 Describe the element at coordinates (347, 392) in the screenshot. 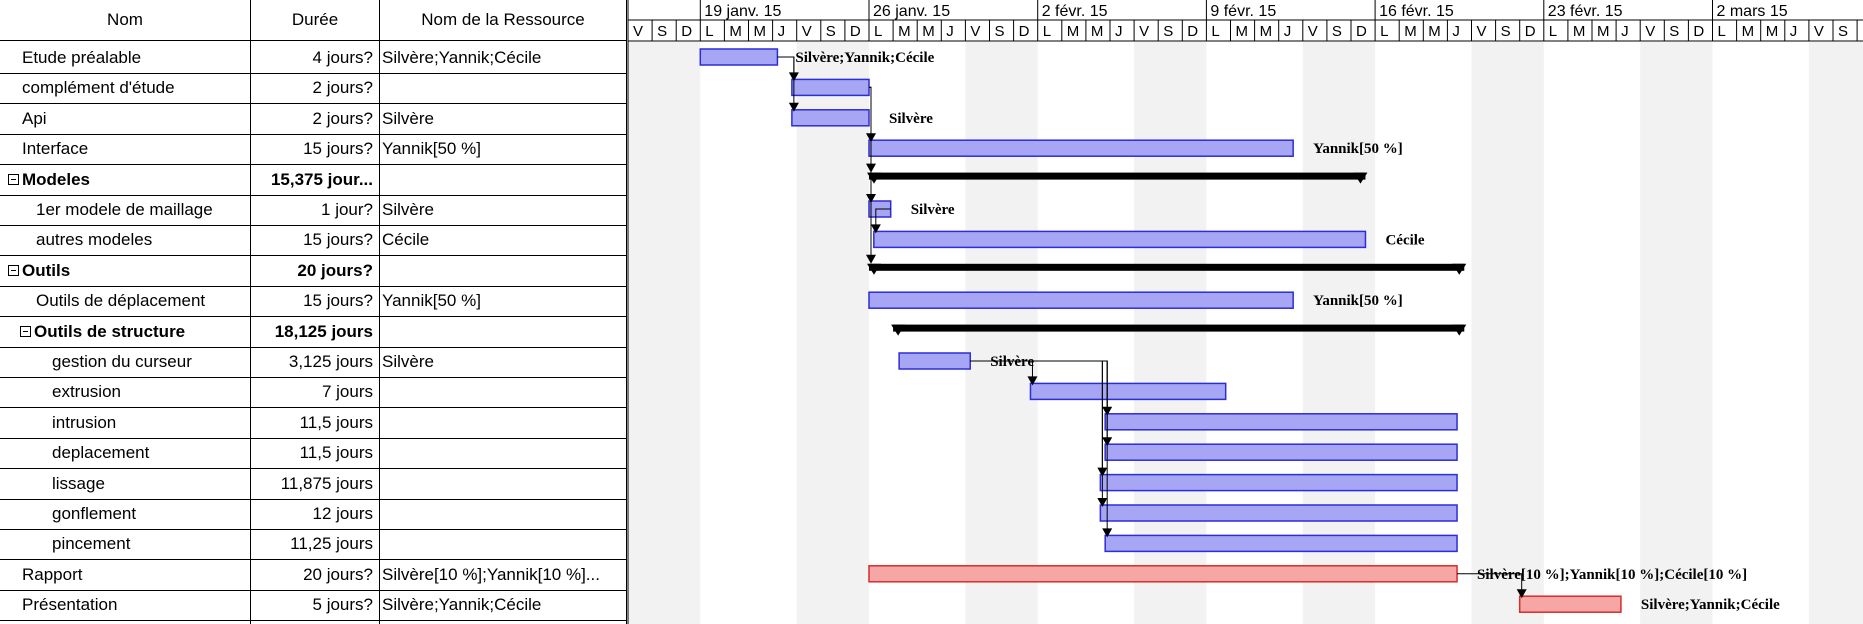

I see `task-duration-cell: 7 jours` at that location.